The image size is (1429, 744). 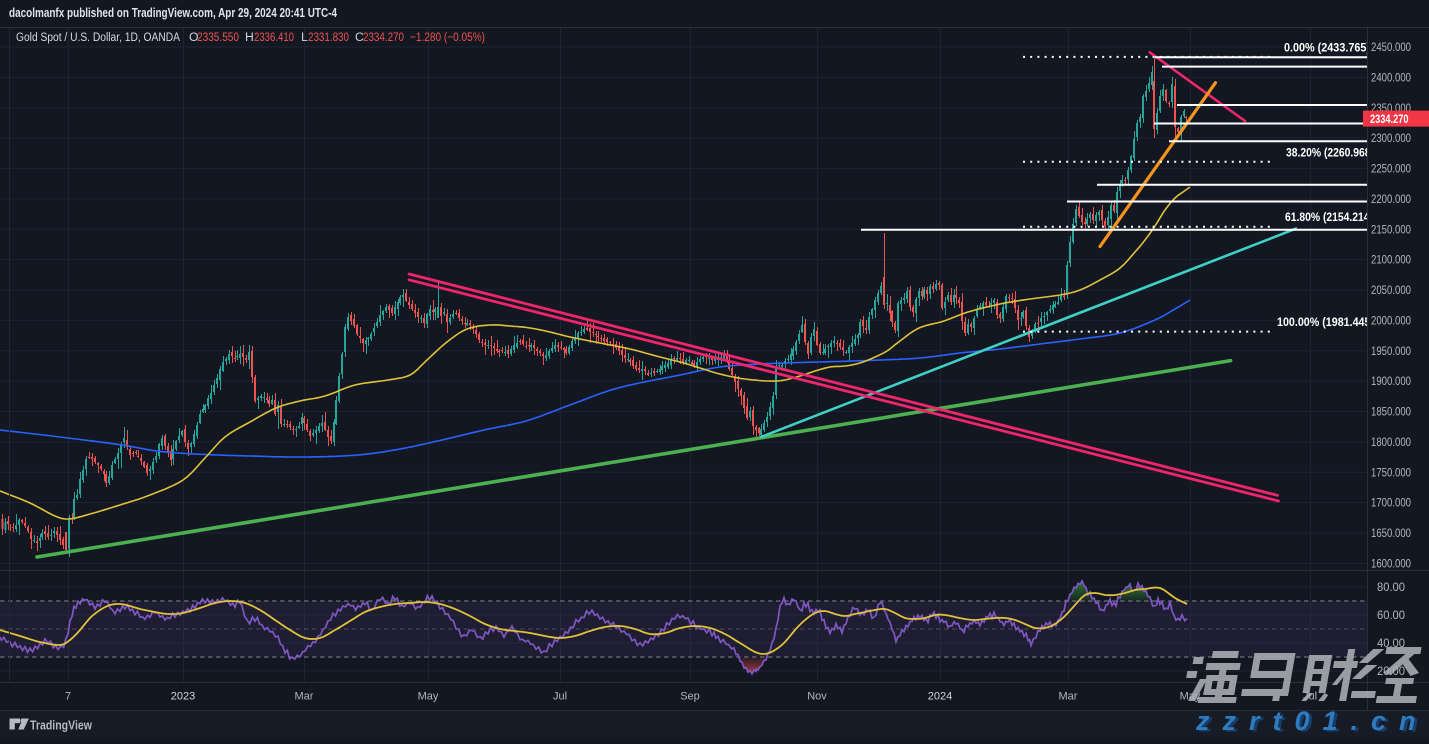 What do you see at coordinates (1391, 533) in the screenshot?
I see `svg-text: 1650.000` at bounding box center [1391, 533].